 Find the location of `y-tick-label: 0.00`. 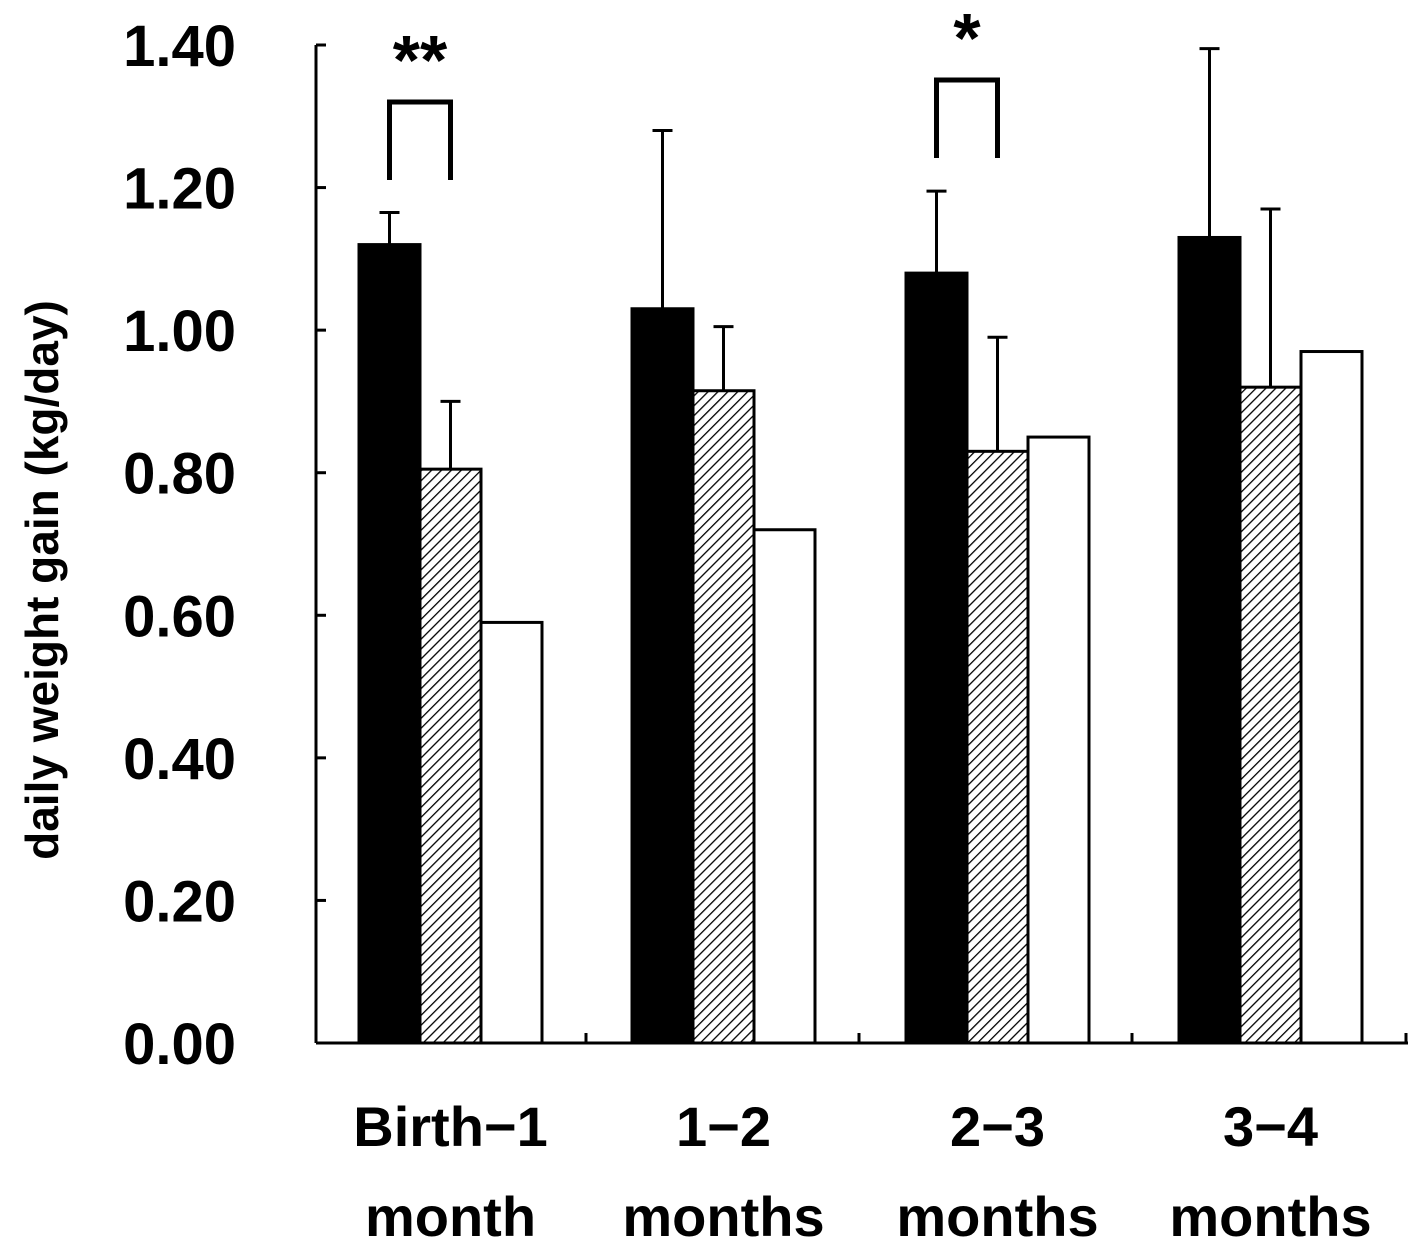

y-tick-label: 0.00 is located at coordinates (179, 1044).